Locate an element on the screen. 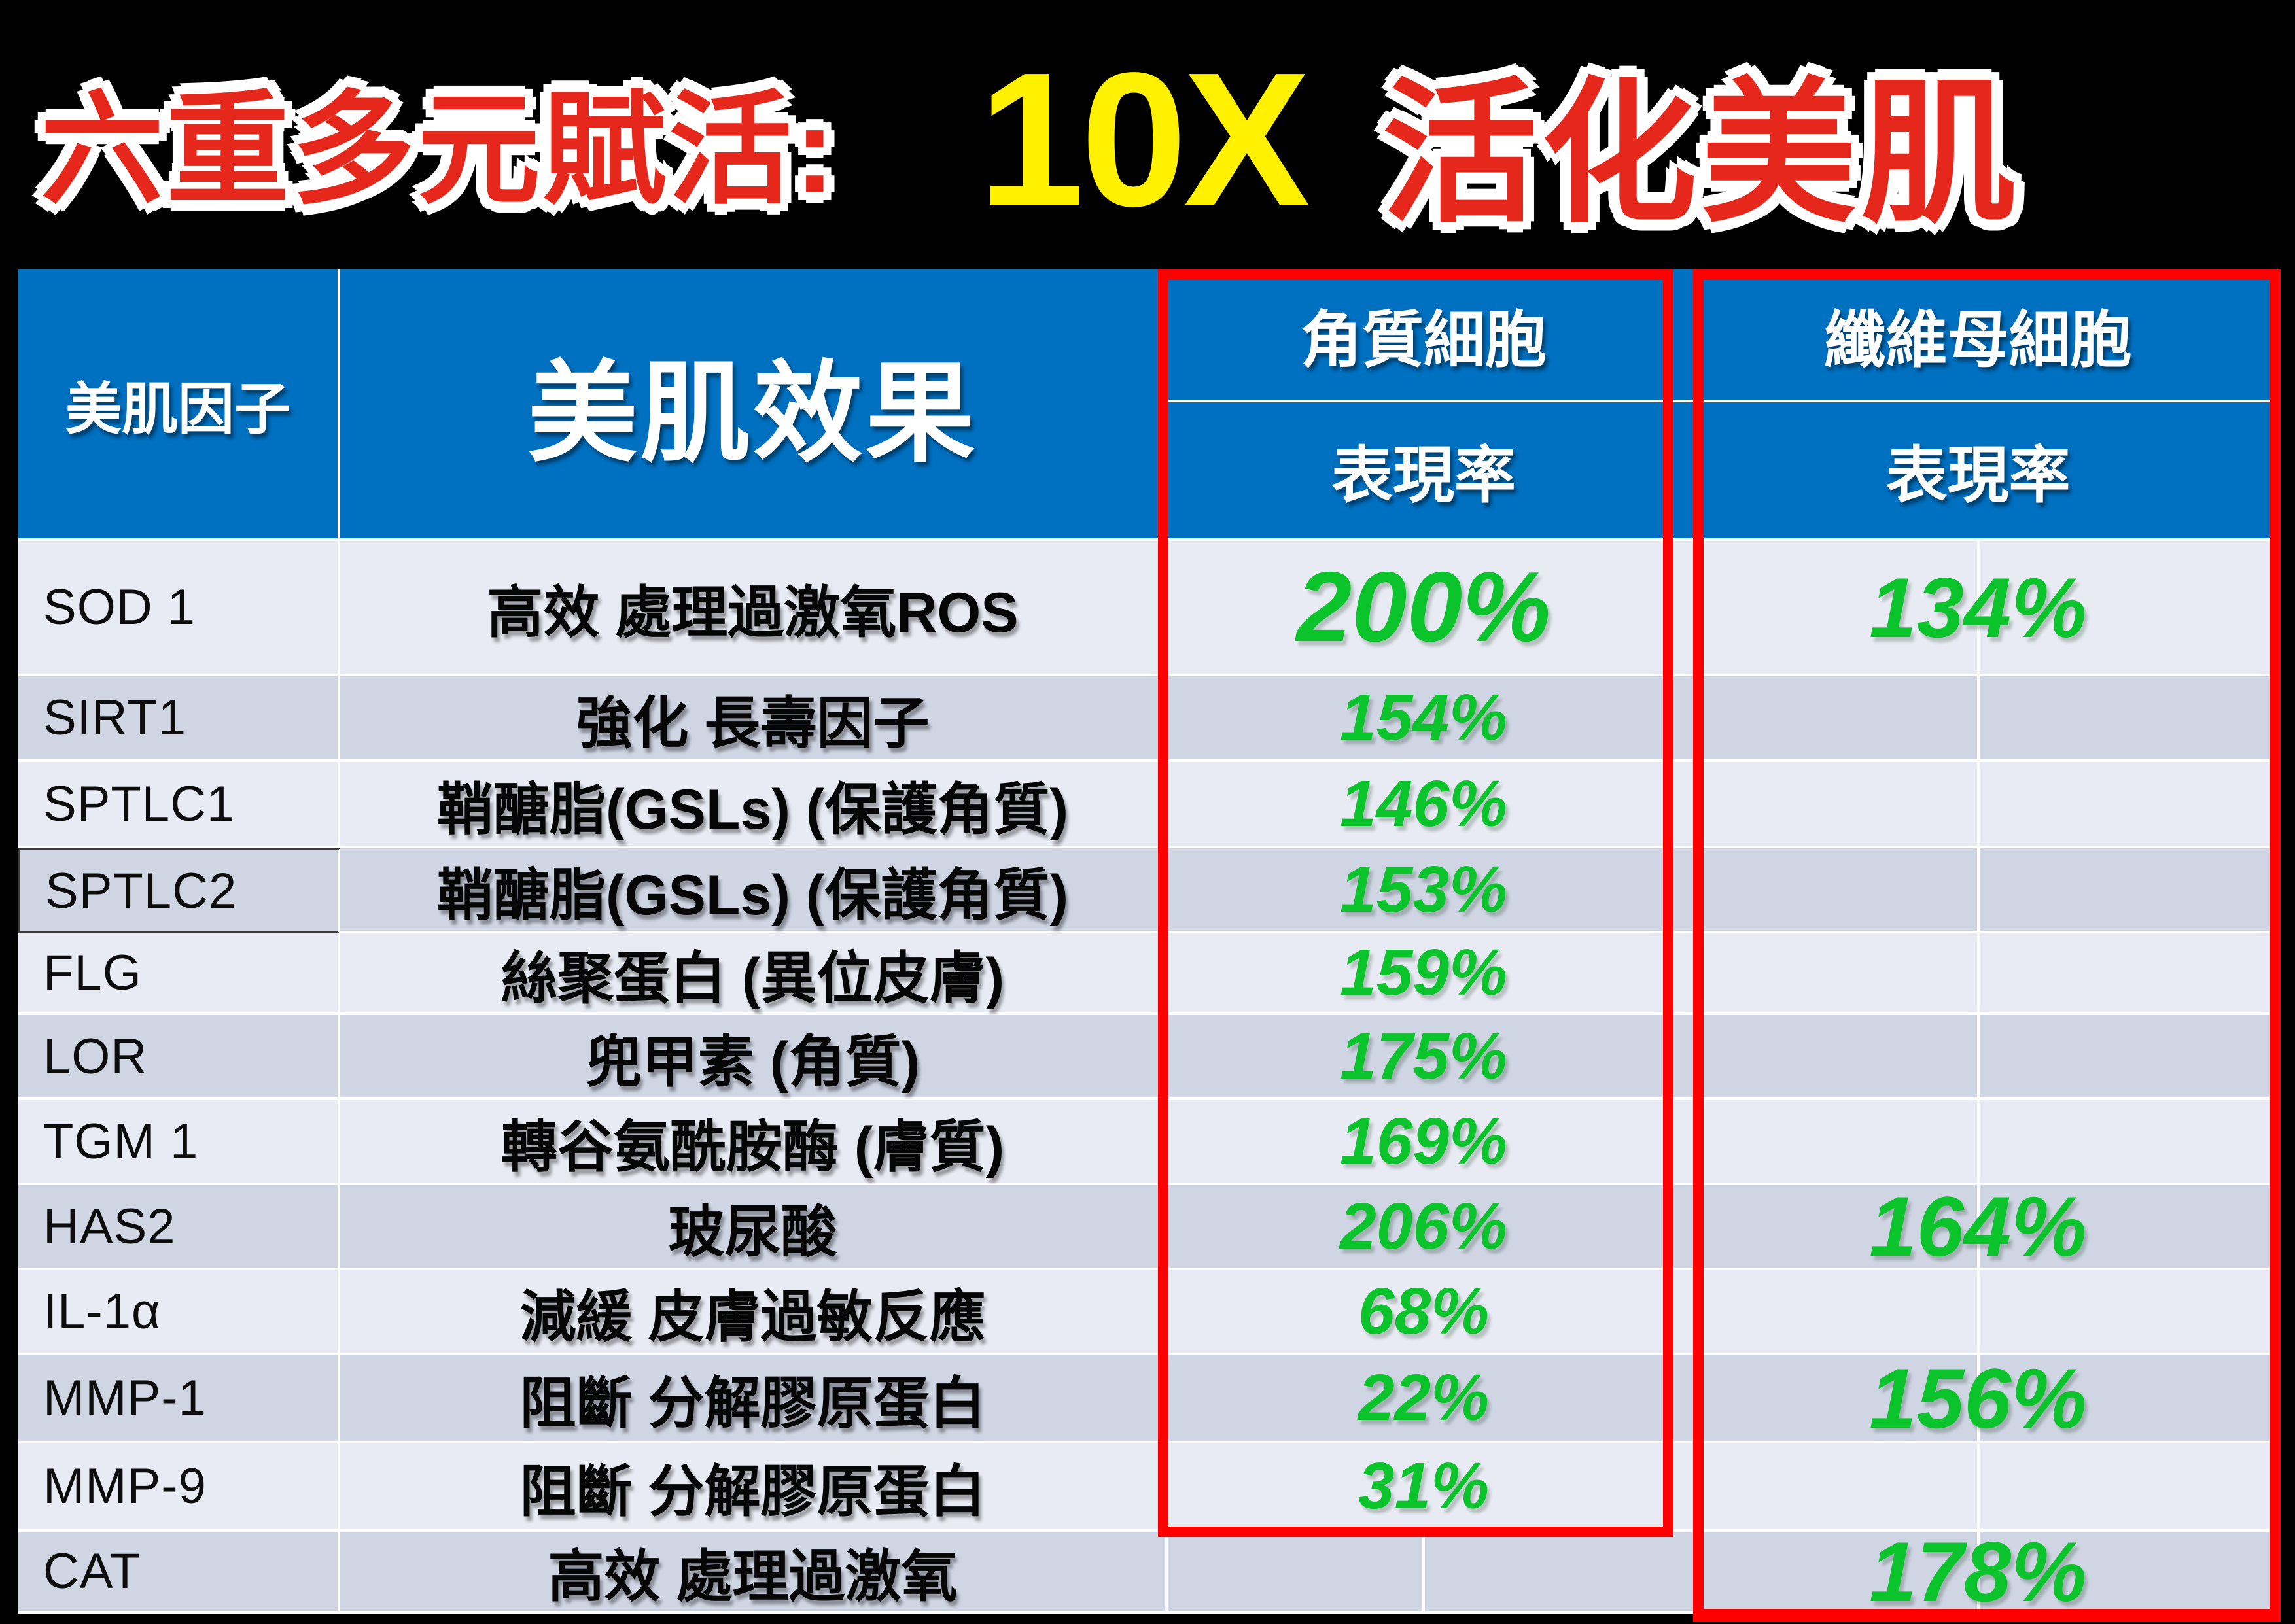  keratinocyte-value-cell-lor: 175% is located at coordinates (1423, 1057).